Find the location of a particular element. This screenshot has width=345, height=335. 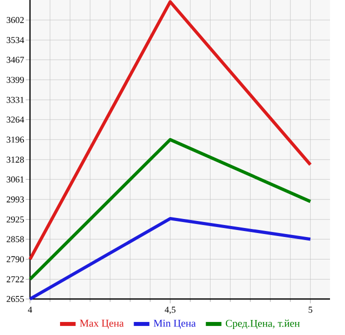

y-tick-label: 3534 is located at coordinates (15, 40).